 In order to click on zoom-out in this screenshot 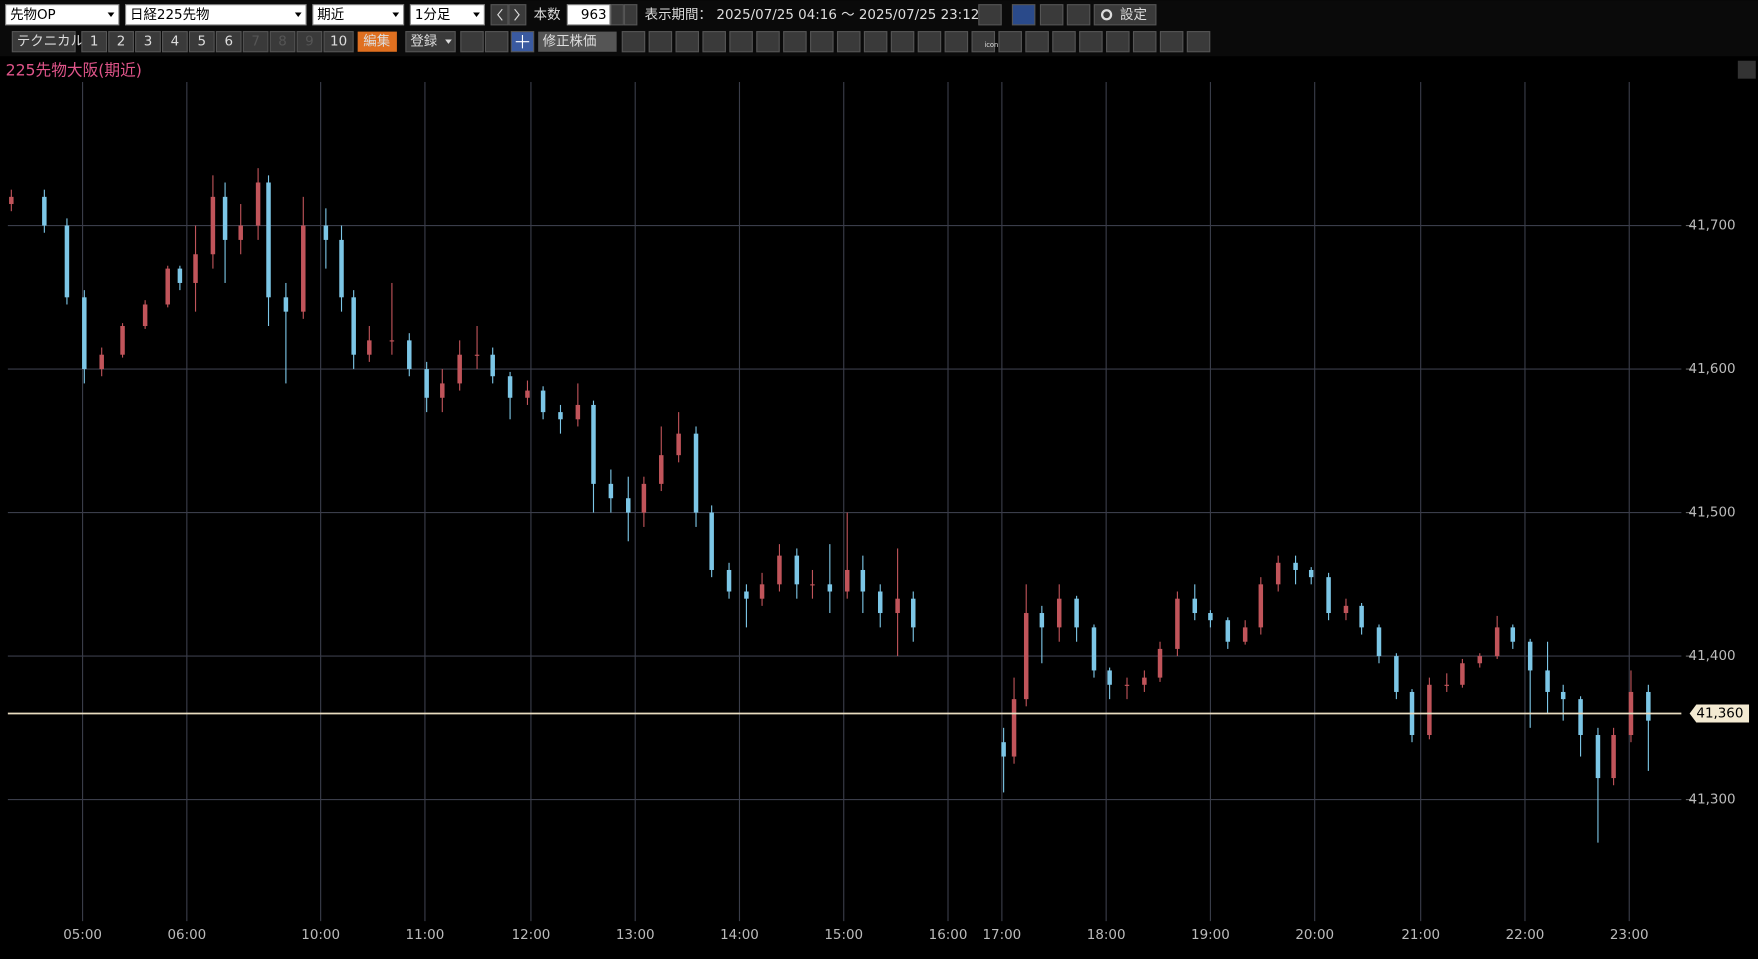, I will do `click(496, 42)`.